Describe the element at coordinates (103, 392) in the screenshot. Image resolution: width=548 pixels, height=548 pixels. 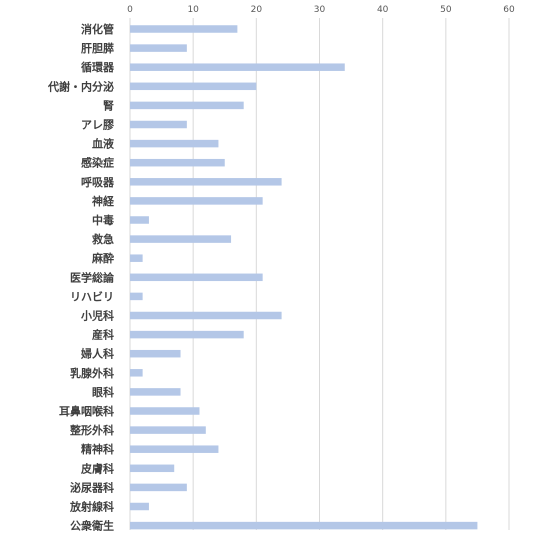
I see `category-label: 眼科` at that location.